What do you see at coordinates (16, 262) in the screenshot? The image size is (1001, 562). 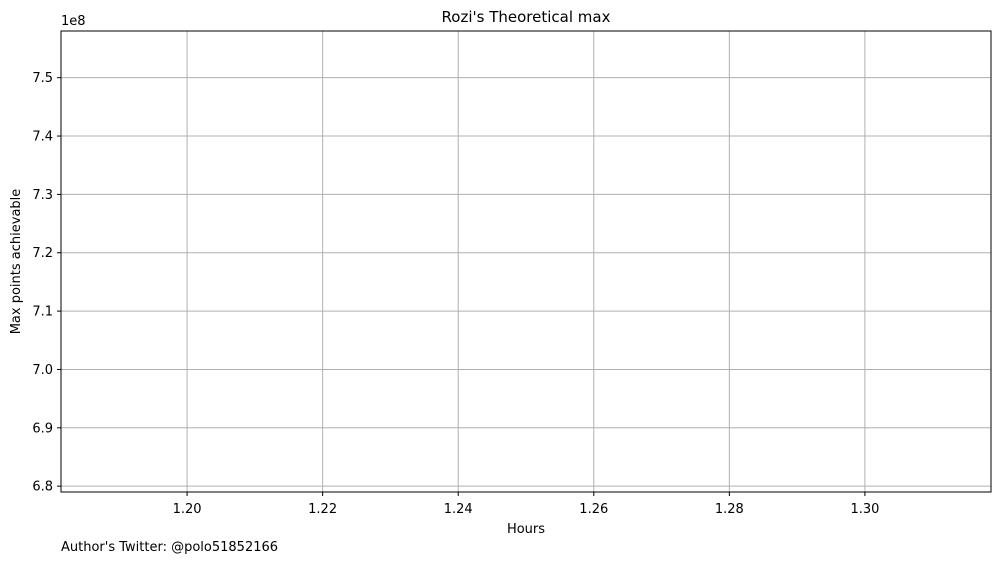 I see `y-axis-label: Max points achievable` at bounding box center [16, 262].